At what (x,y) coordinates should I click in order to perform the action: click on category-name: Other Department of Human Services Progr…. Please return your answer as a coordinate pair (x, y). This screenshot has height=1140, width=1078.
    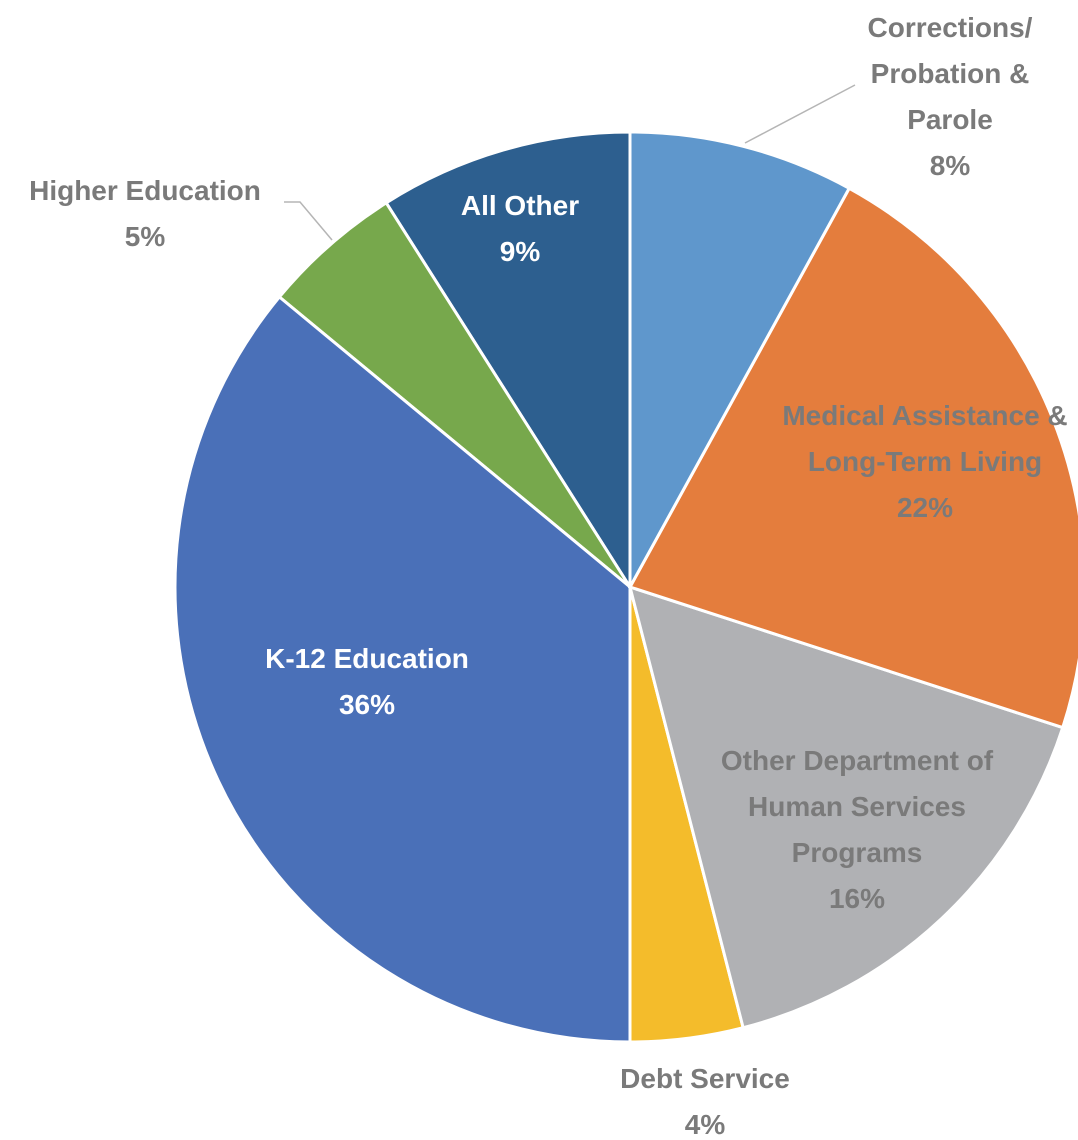
    Looking at the image, I should click on (857, 806).